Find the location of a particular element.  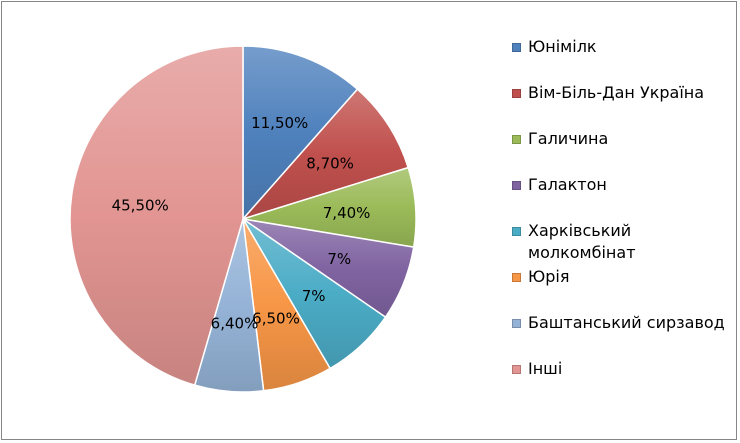

legend-label-3: Галичина is located at coordinates (568, 138).